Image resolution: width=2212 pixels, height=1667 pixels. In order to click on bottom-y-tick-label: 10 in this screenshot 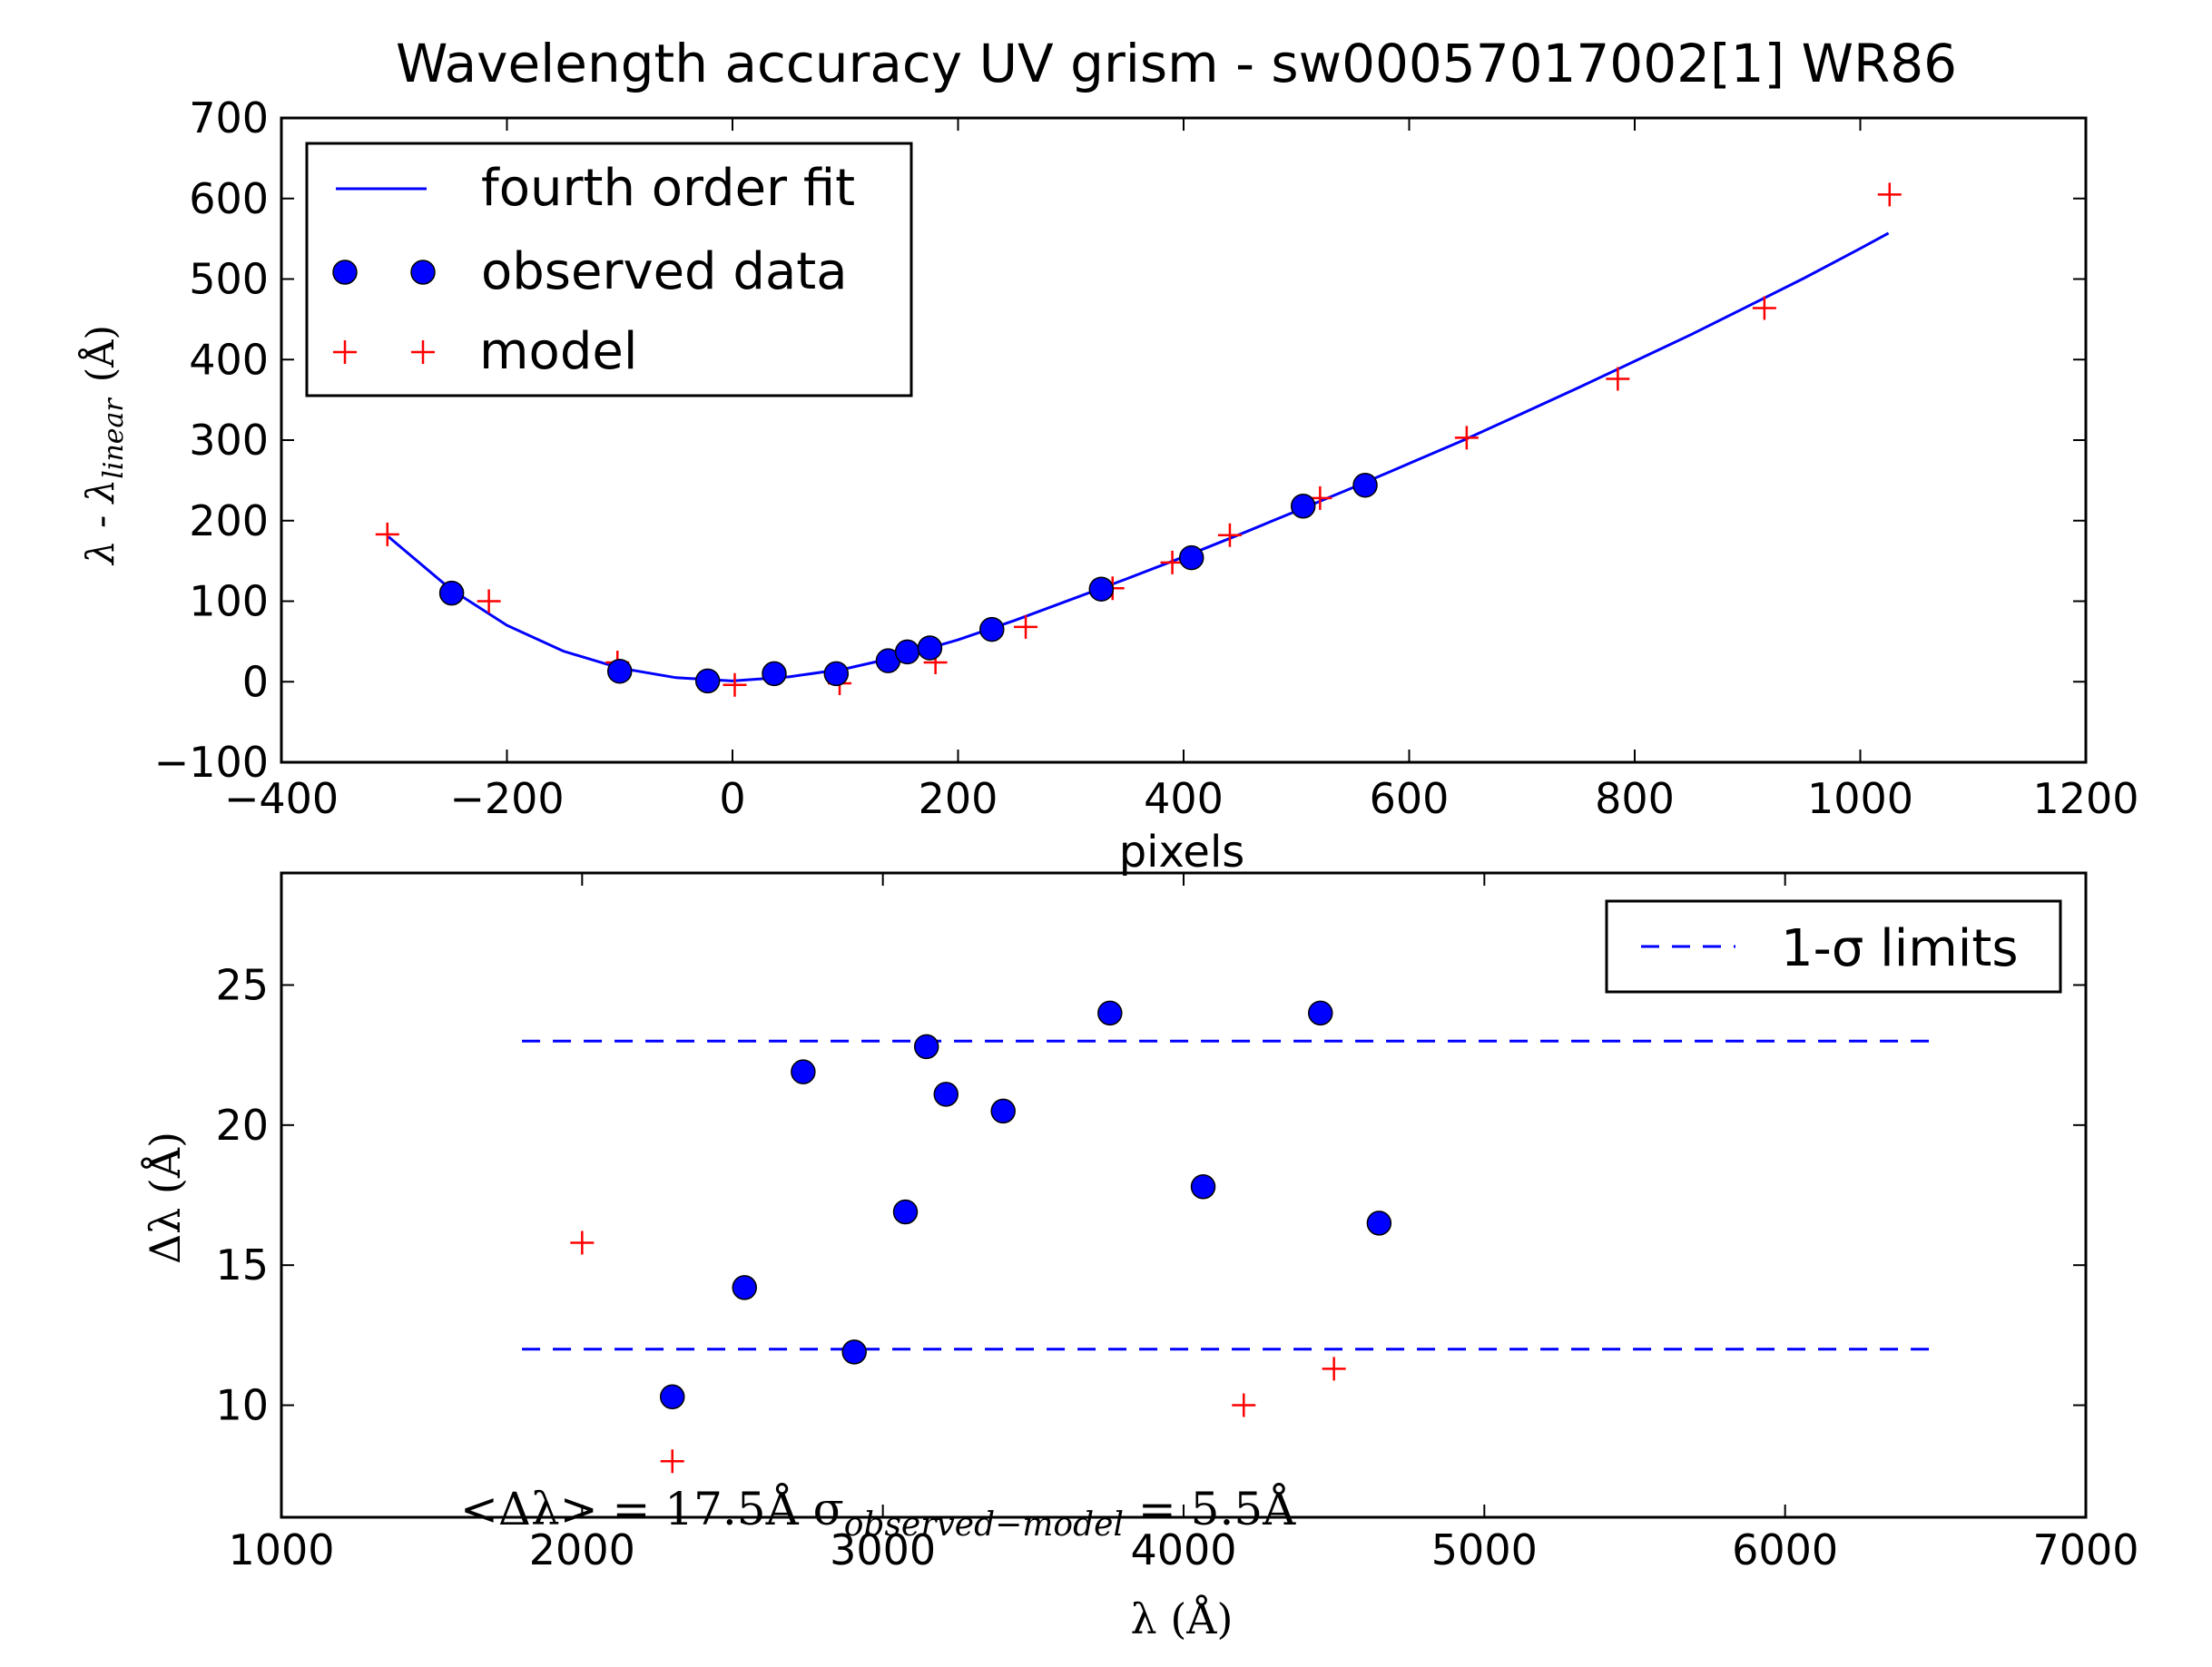, I will do `click(242, 1405)`.